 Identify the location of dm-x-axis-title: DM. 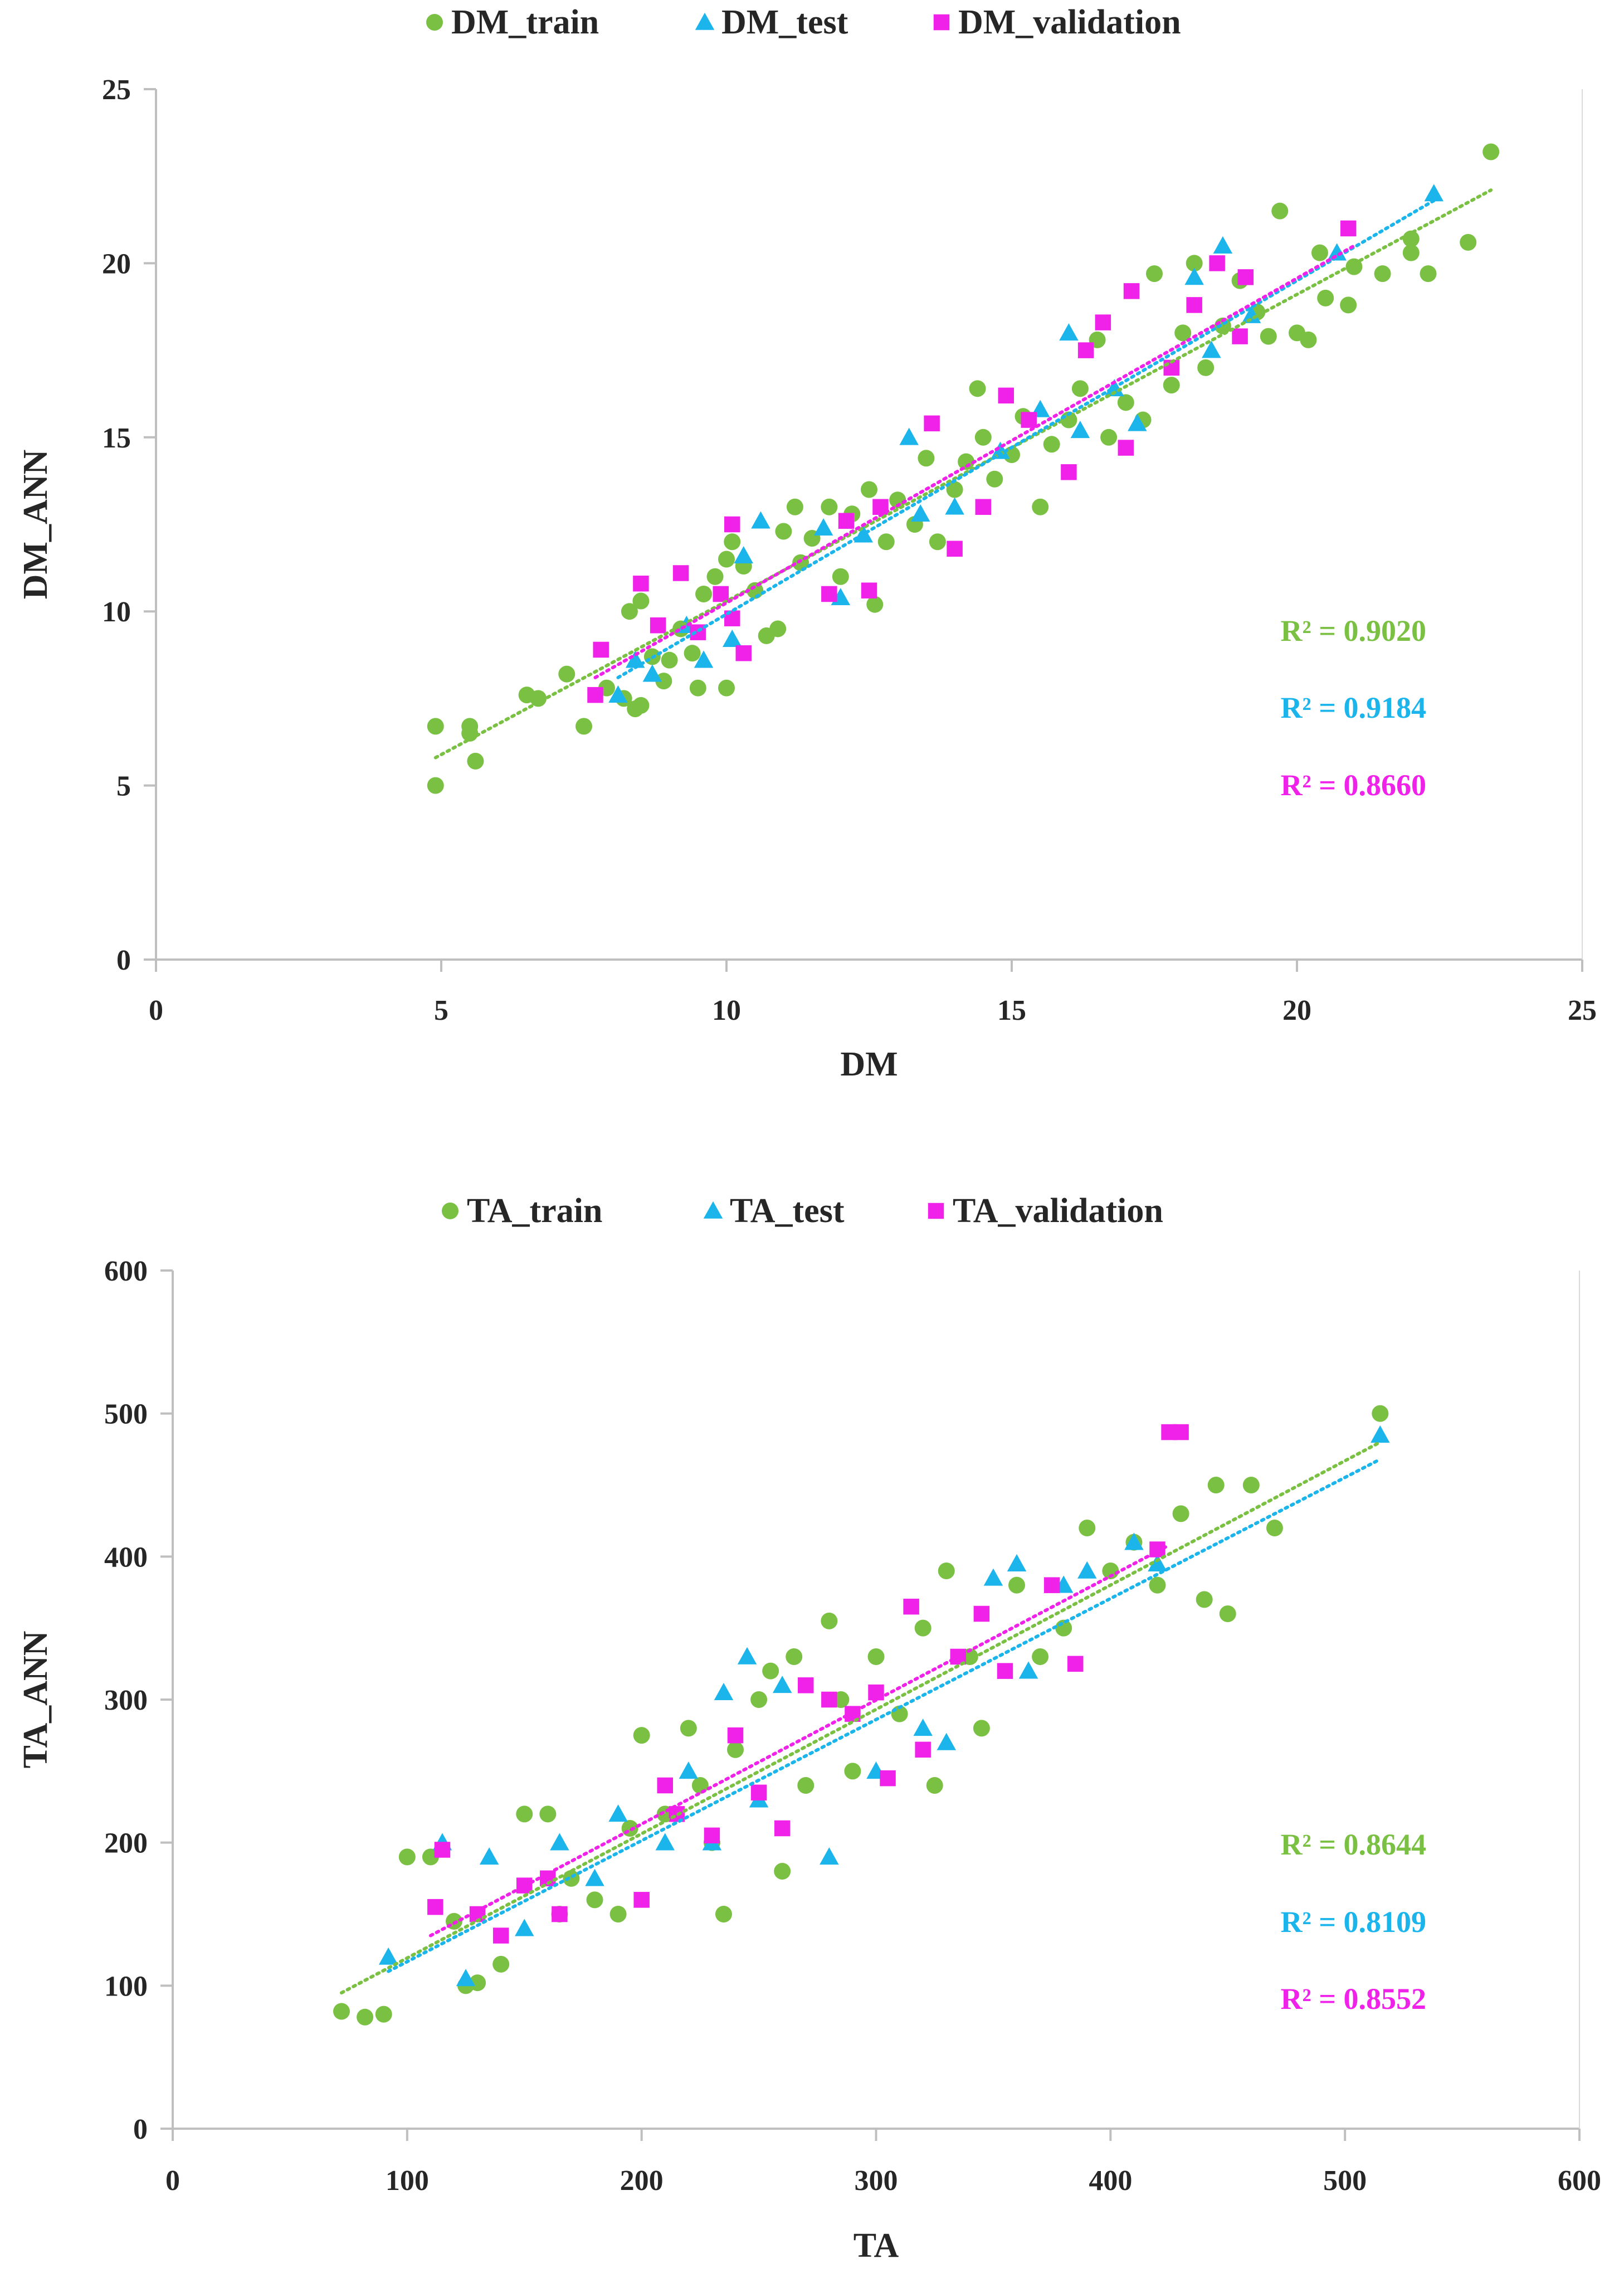
(869, 1064).